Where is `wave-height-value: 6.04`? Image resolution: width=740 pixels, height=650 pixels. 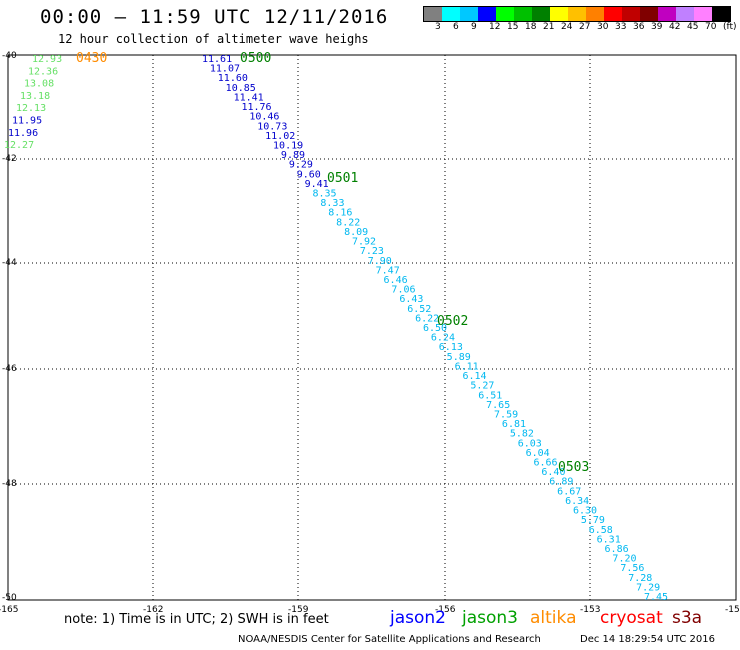
wave-height-value: 6.04 is located at coordinates (538, 453).